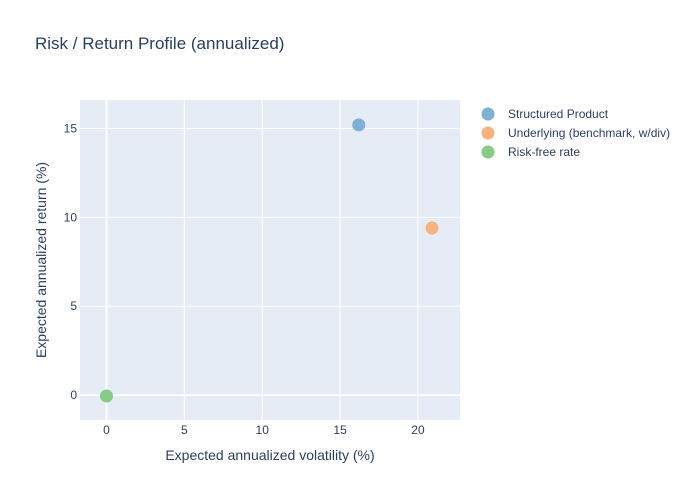  I want to click on x-tick-label: 20, so click(418, 430).